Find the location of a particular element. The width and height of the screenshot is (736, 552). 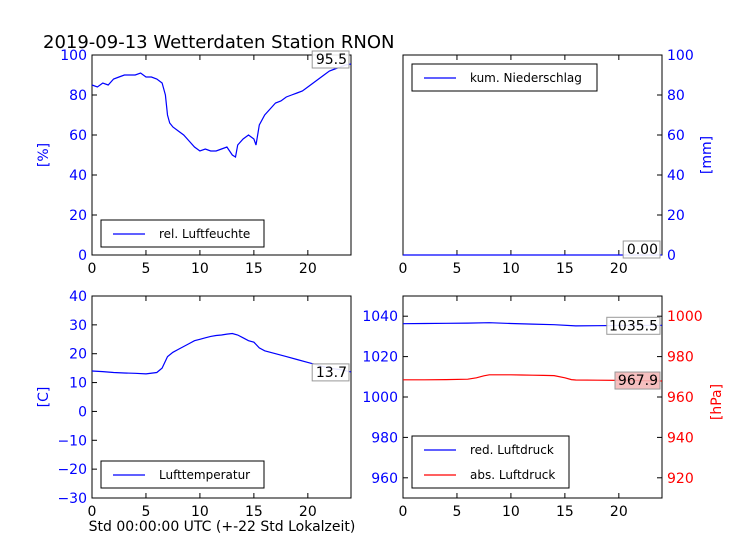

y-tick-label: 1020 is located at coordinates (380, 358).